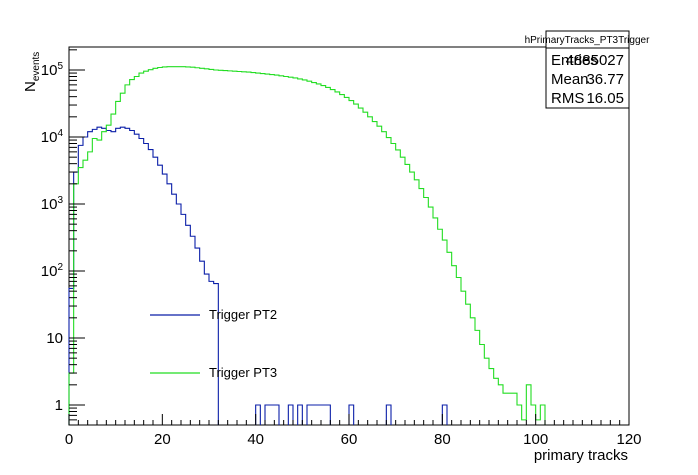 The image size is (698, 475). What do you see at coordinates (36, 66) in the screenshot?
I see `y-axis-title-subscript: events` at bounding box center [36, 66].